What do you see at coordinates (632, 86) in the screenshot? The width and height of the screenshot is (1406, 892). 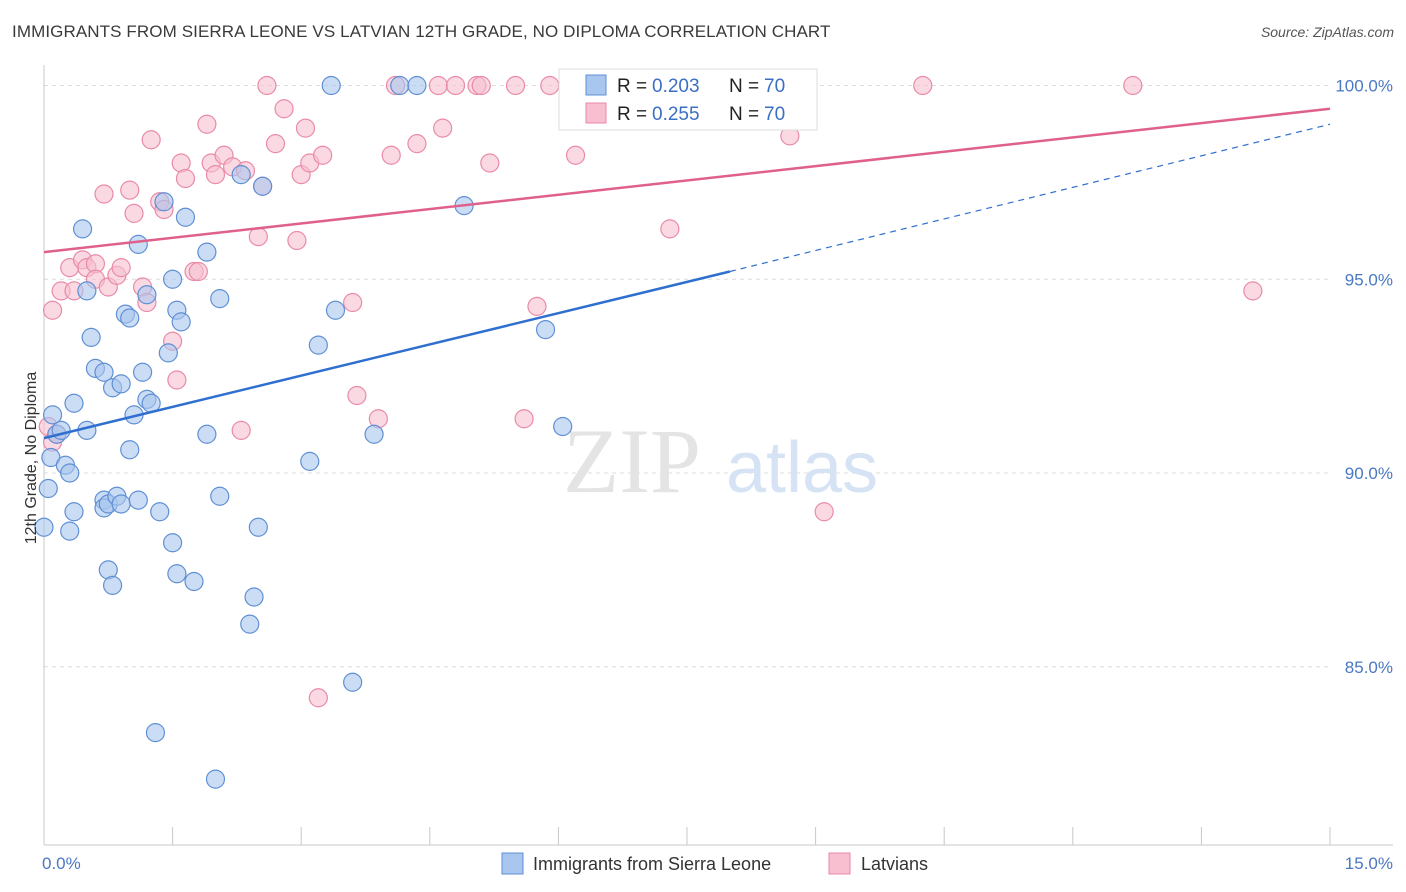 I see `legend-r-label-1: R =` at bounding box center [632, 86].